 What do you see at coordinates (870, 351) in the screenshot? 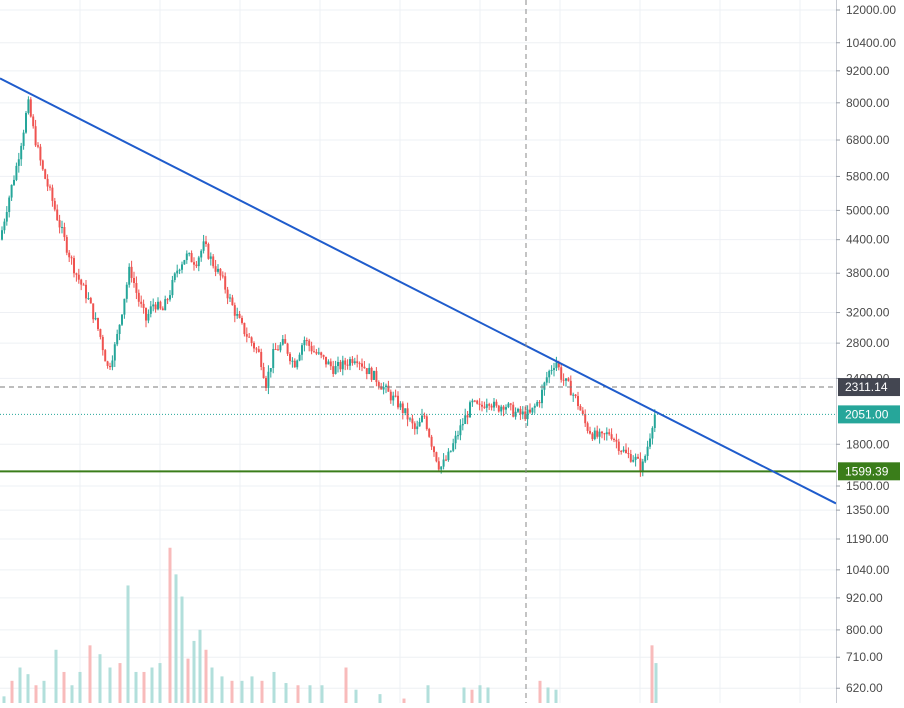
I see `price-axis-bg` at bounding box center [870, 351].